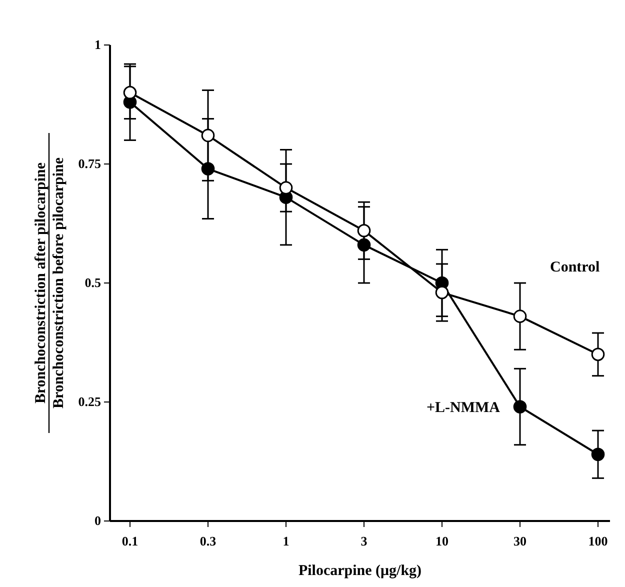 This screenshot has width=625, height=587. Describe the element at coordinates (364, 541) in the screenshot. I see `x-tick-label: 3` at that location.